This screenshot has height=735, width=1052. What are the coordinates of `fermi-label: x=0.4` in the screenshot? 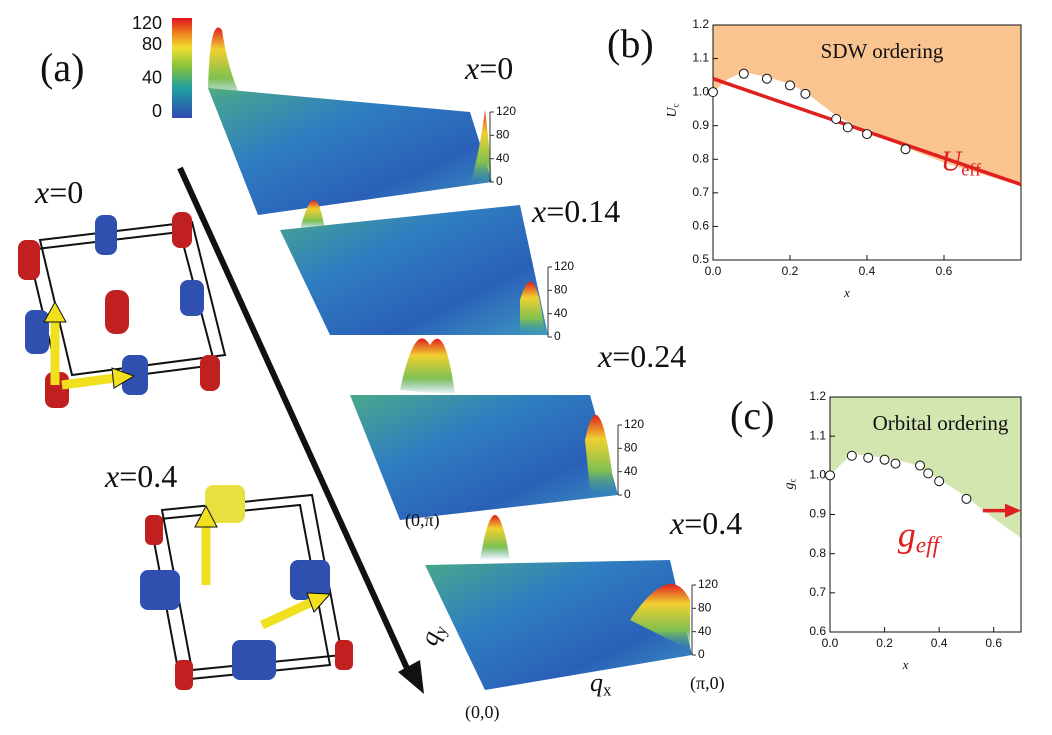 It's located at (140, 476).